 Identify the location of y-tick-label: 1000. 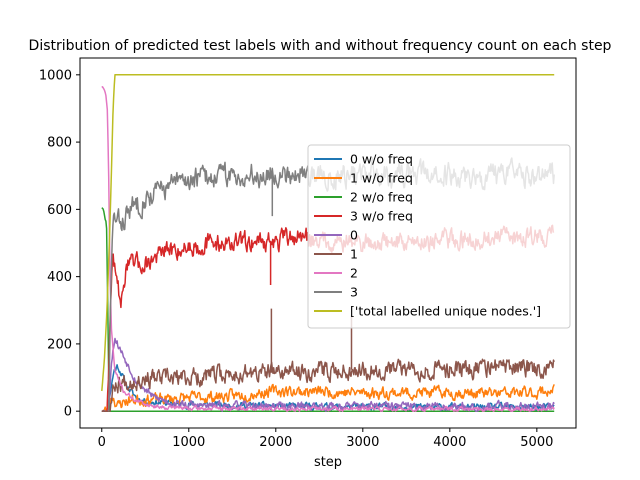
(55, 75).